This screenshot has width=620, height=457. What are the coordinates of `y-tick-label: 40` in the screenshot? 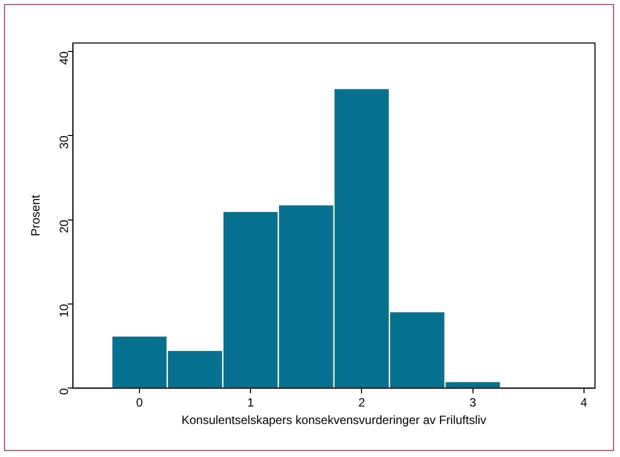 It's located at (64, 58).